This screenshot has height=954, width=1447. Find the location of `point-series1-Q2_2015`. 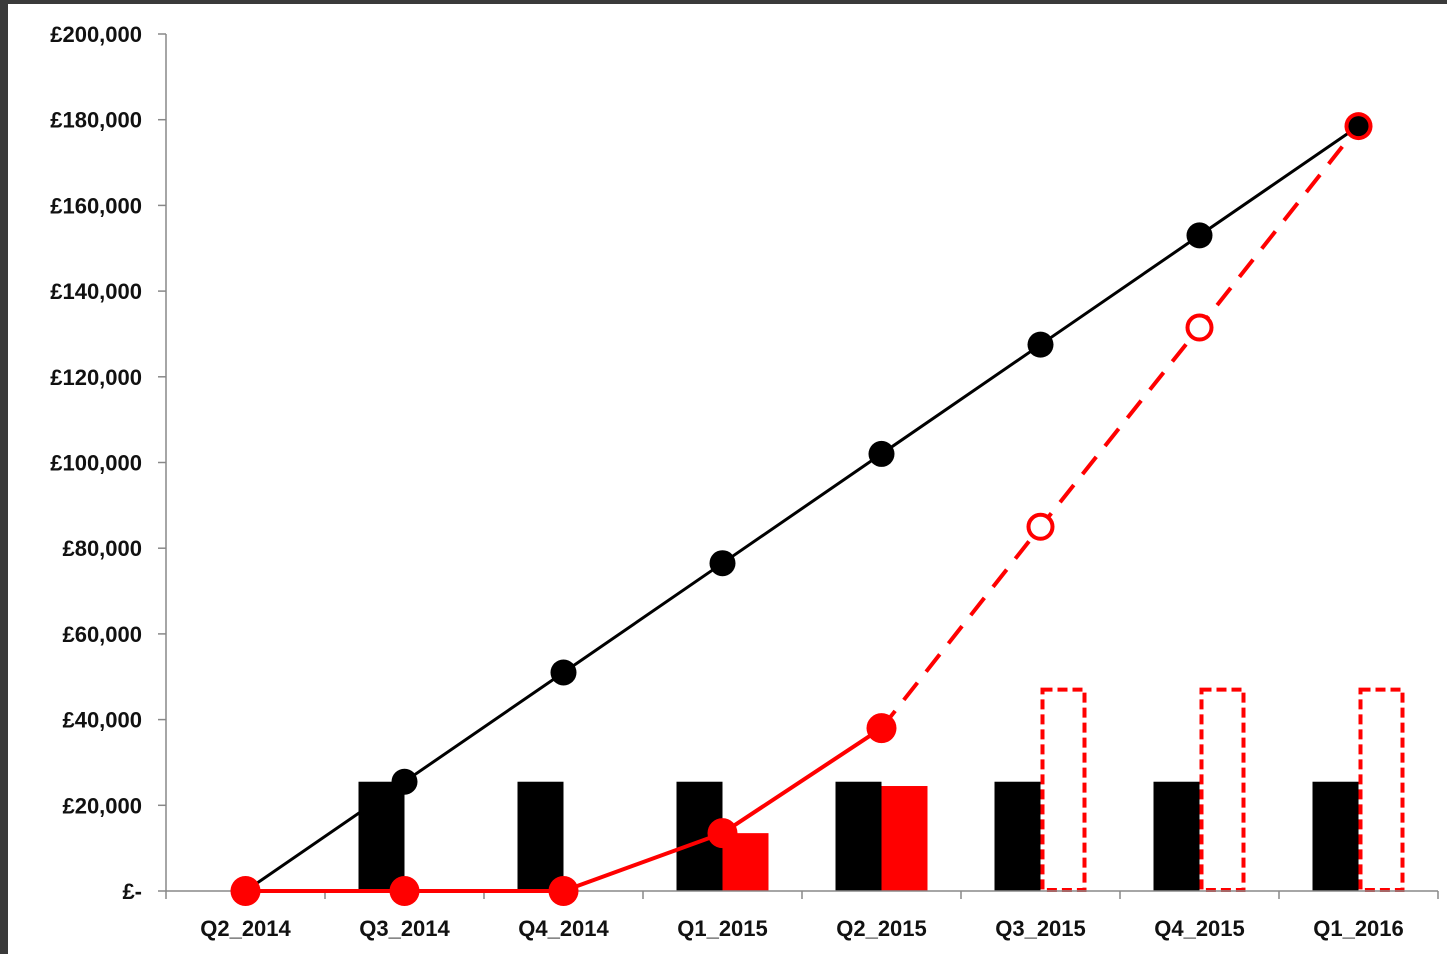

point-series1-Q2_2015 is located at coordinates (881, 728).